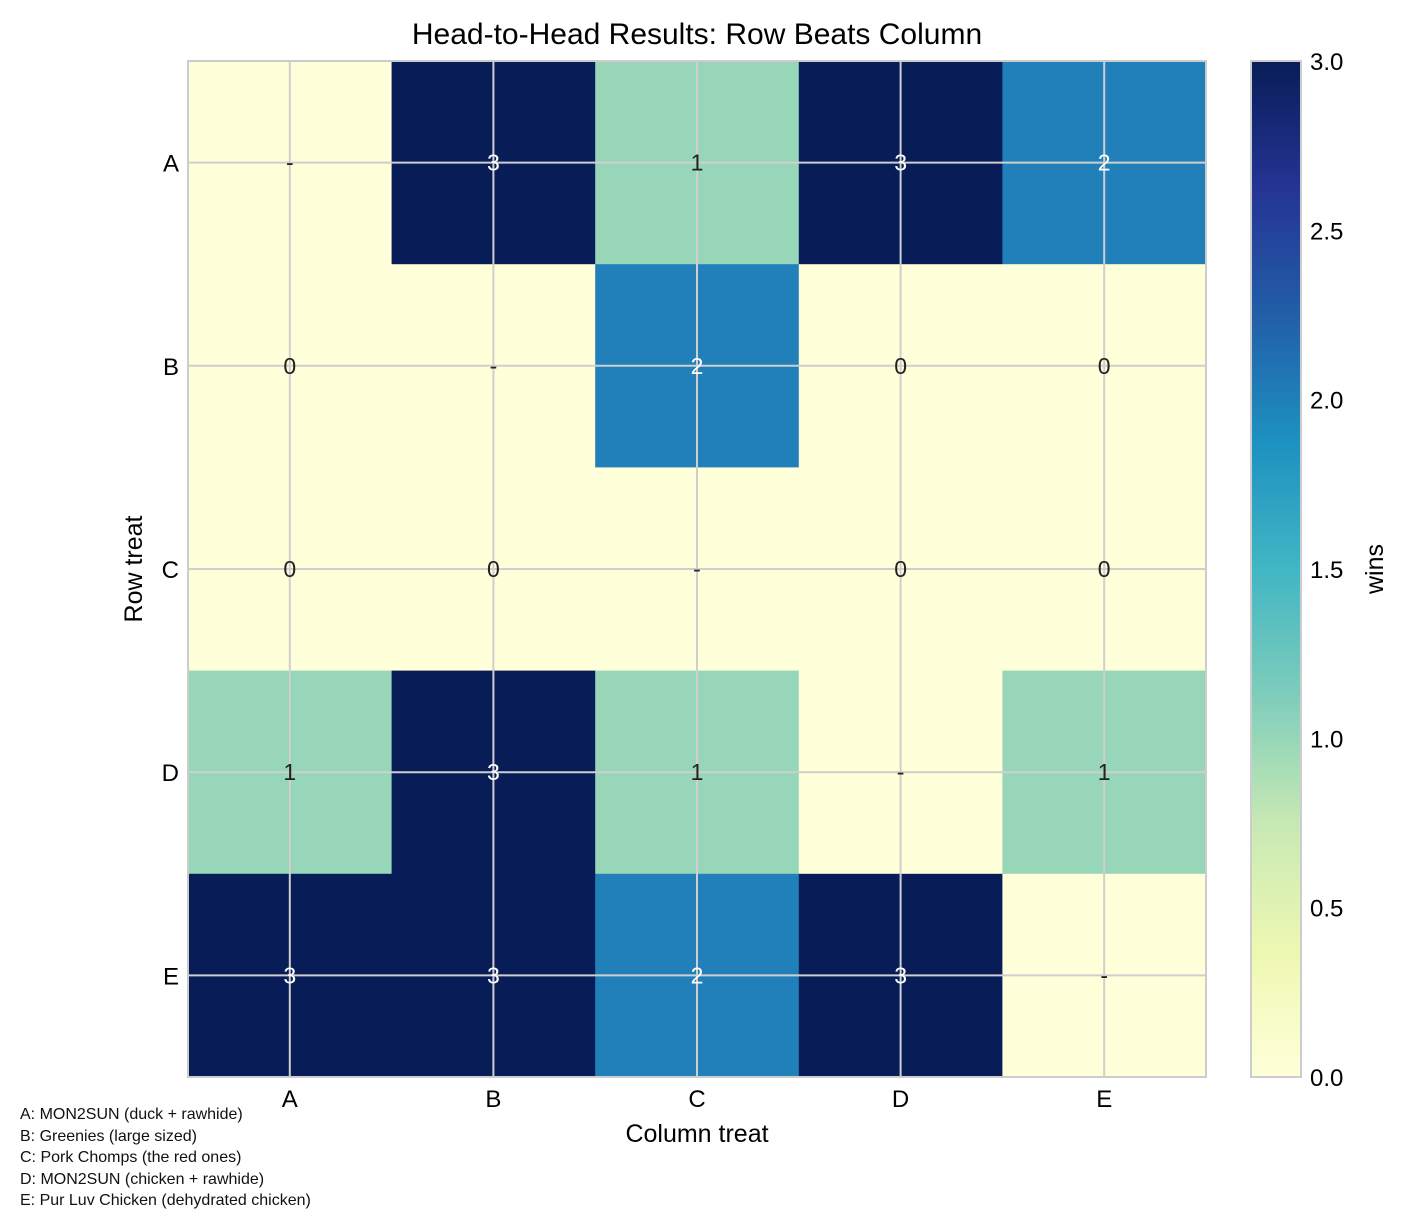  I want to click on cell-value-A-B: 3, so click(493, 163).